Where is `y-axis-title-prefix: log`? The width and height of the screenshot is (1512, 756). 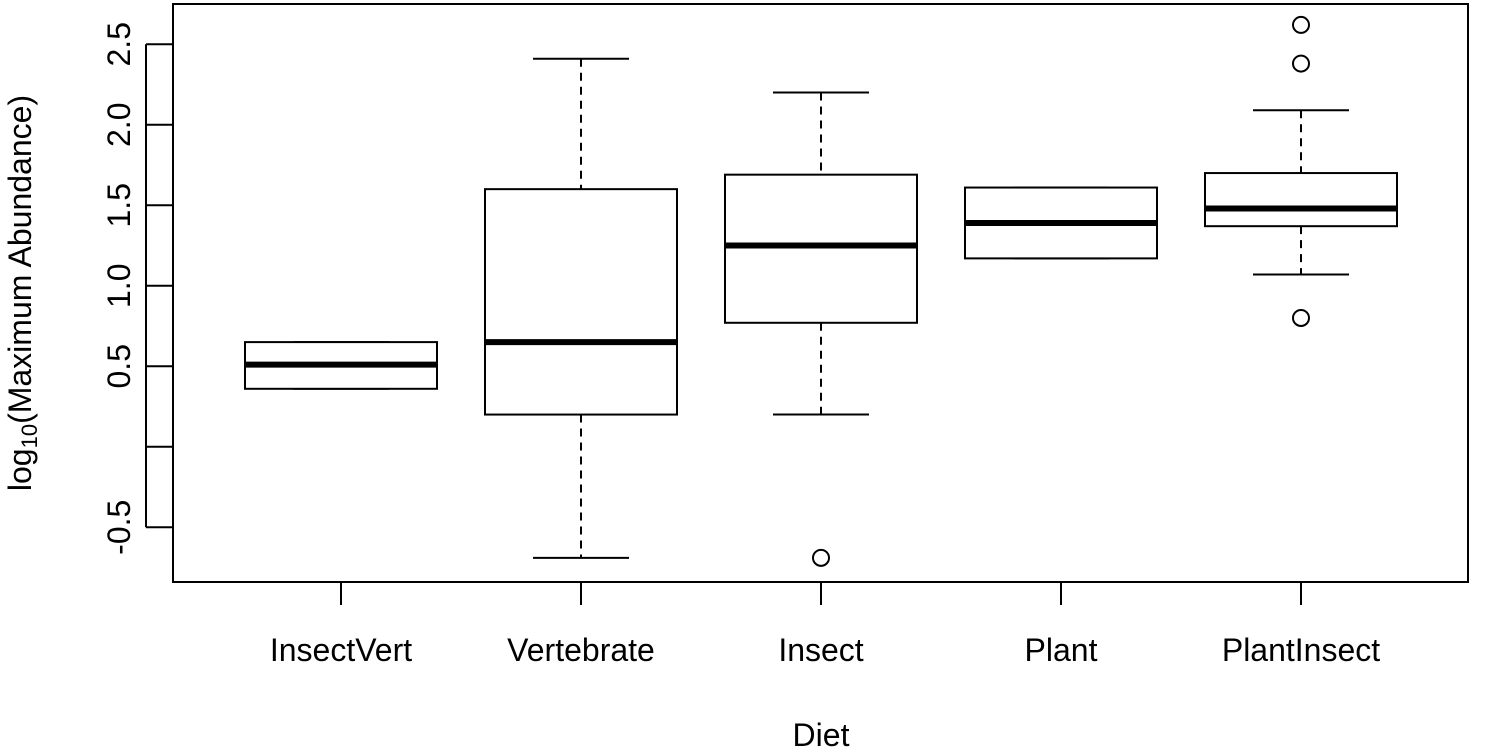
y-axis-title-prefix: log is located at coordinates (20, 469).